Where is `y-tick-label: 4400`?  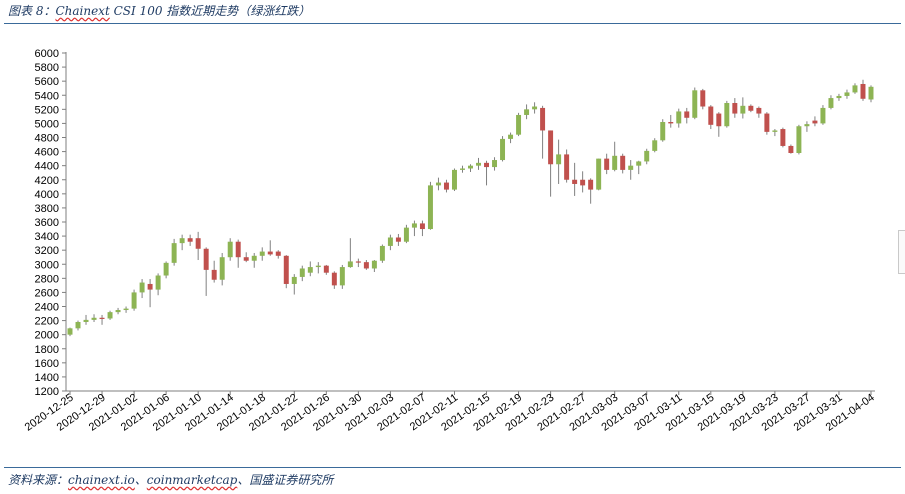
y-tick-label: 4400 is located at coordinates (47, 167).